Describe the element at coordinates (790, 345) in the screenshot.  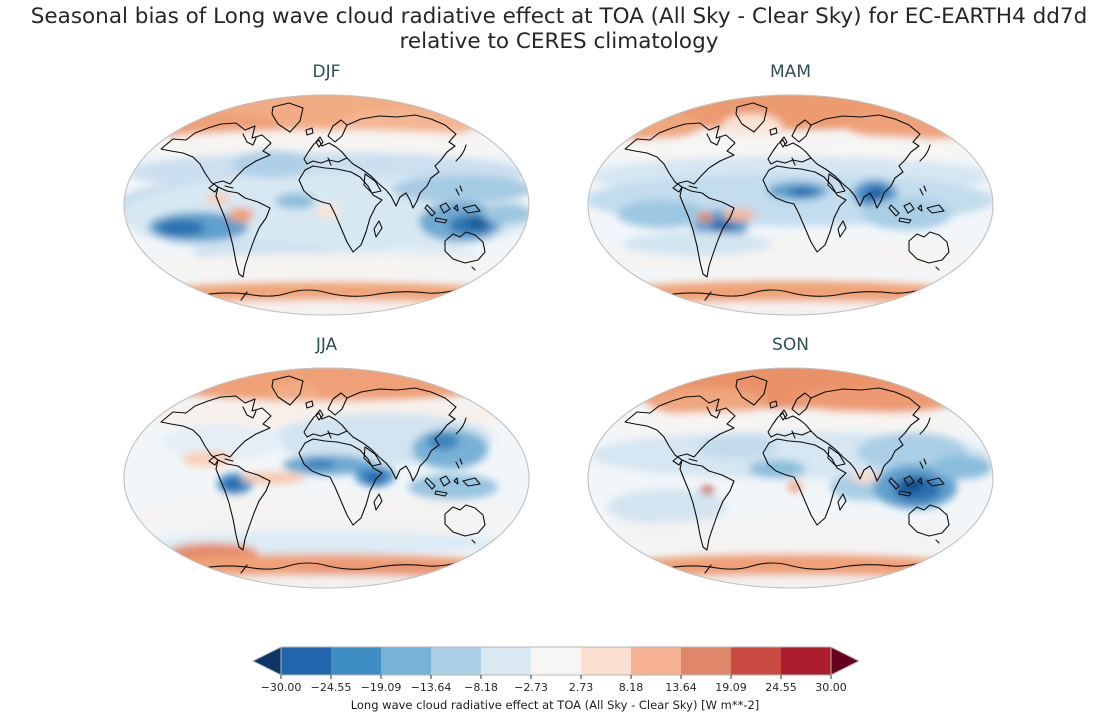
I see `panel-title-son: SON` at that location.